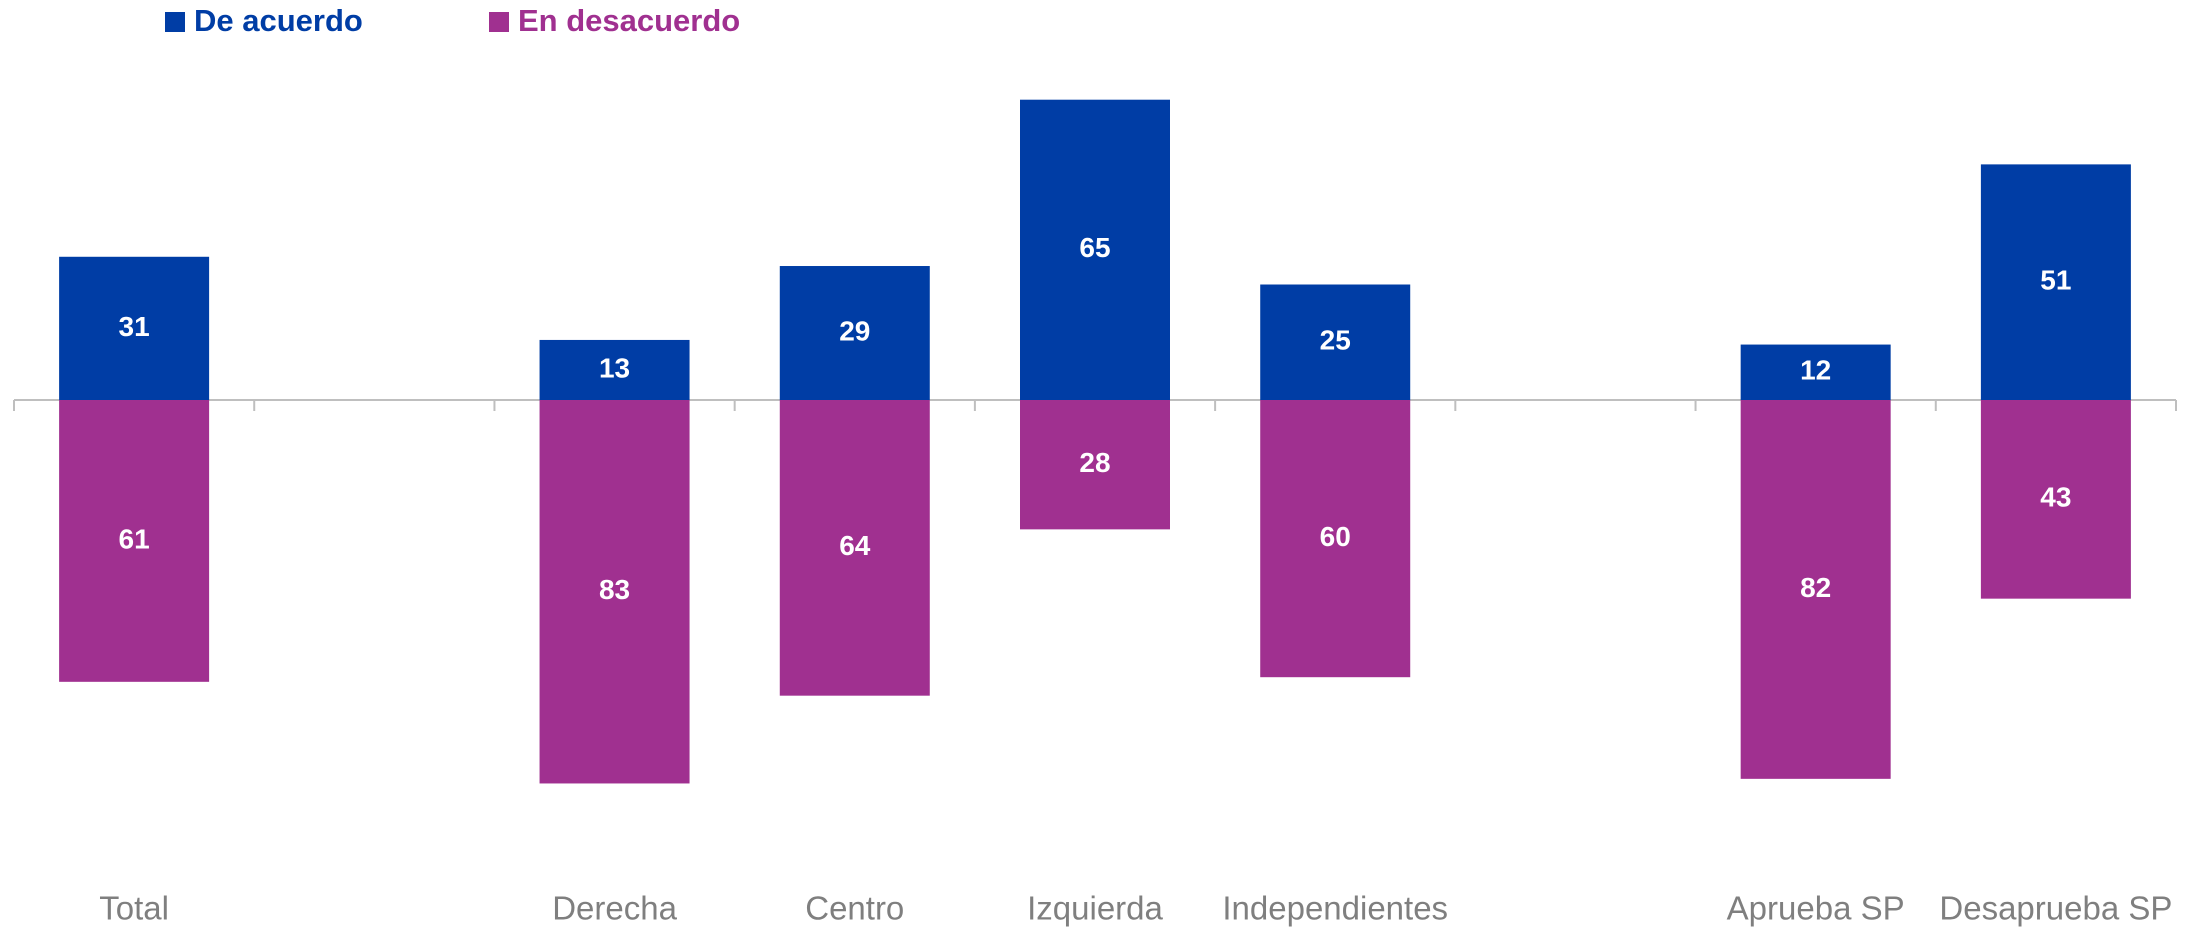 The width and height of the screenshot is (2190, 932). I want to click on data-label: 12, so click(1815, 370).